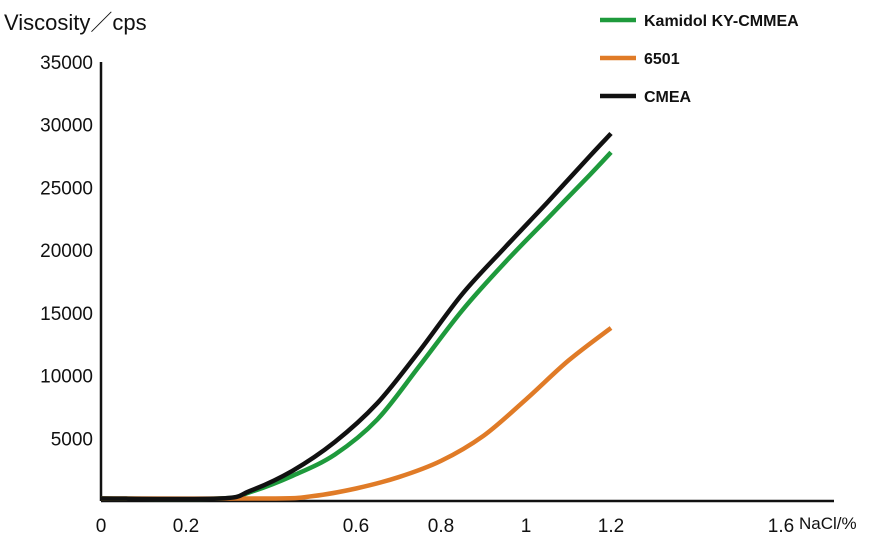  What do you see at coordinates (668, 97) in the screenshot?
I see `legend-label: CMEA` at bounding box center [668, 97].